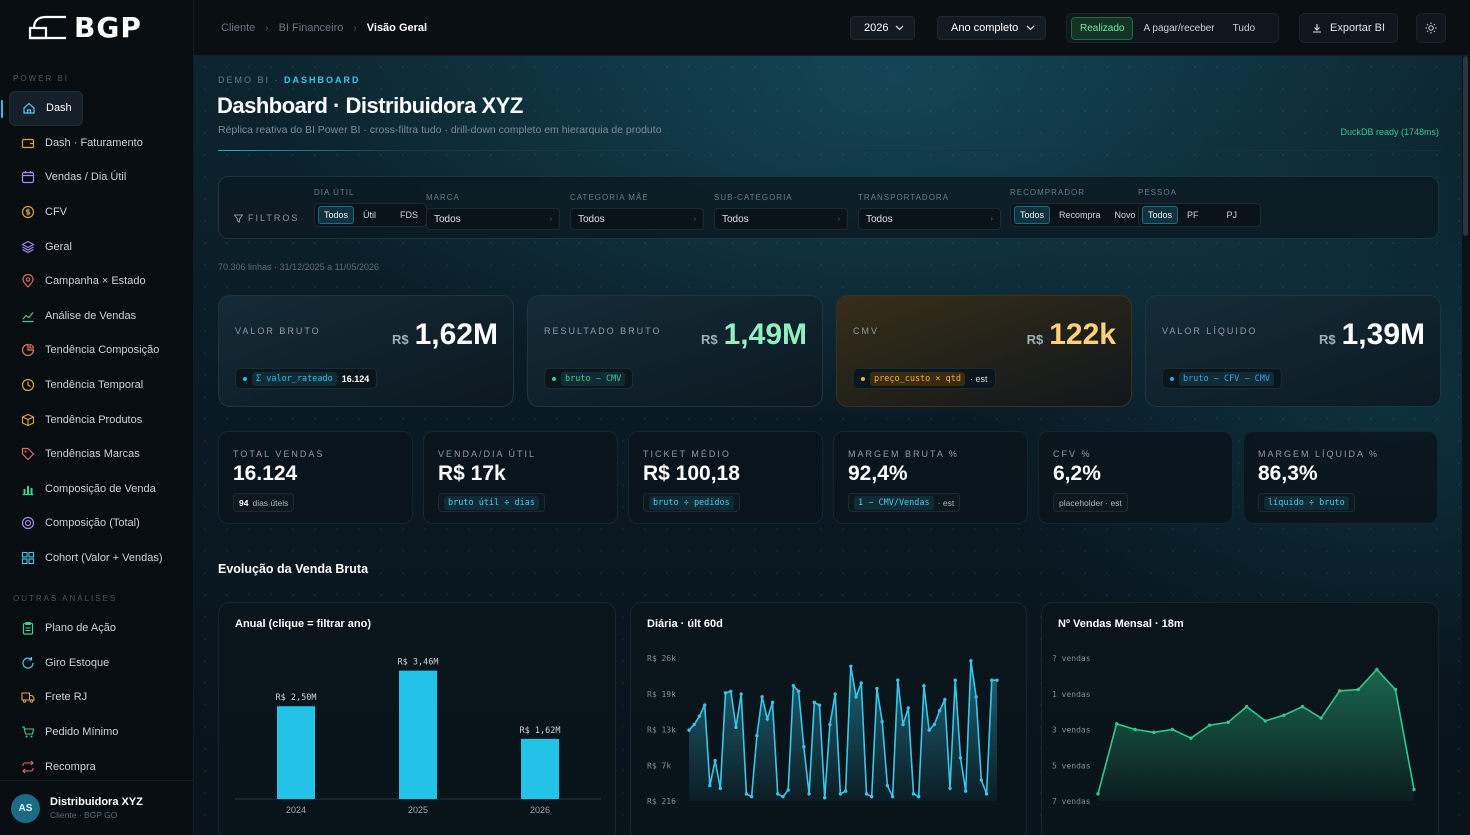  Describe the element at coordinates (265, 473) in the screenshot. I see `stat-value: 16.124` at that location.